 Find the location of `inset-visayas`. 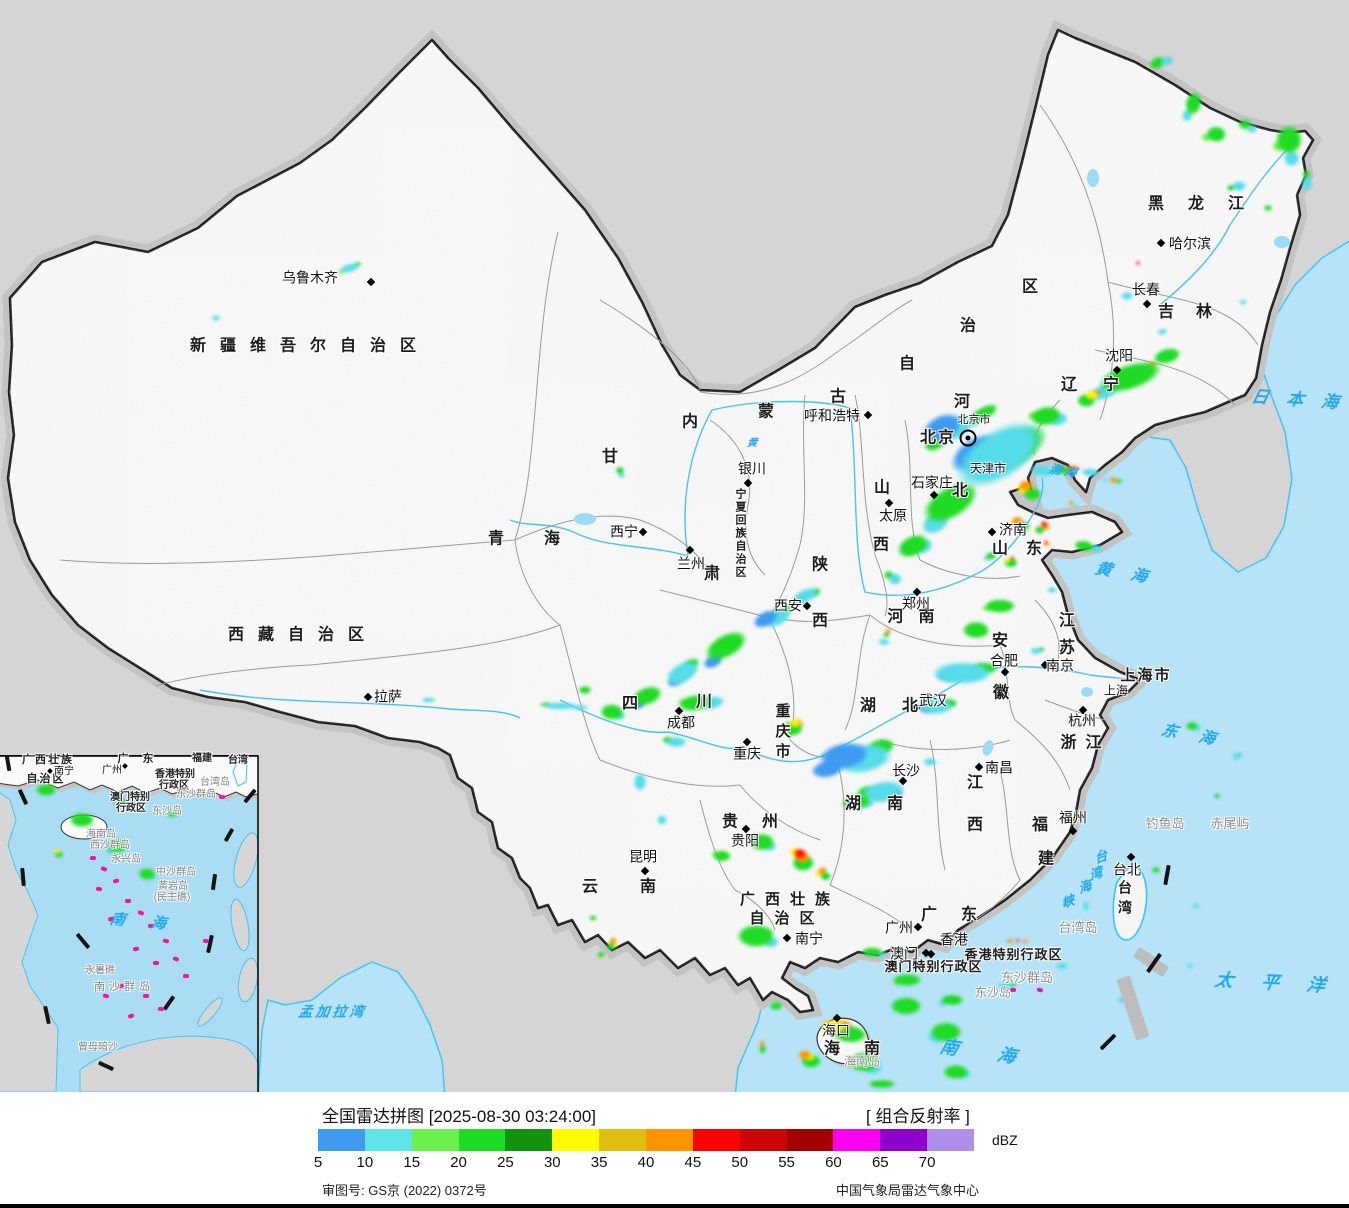

inset-visayas is located at coordinates (240, 925).